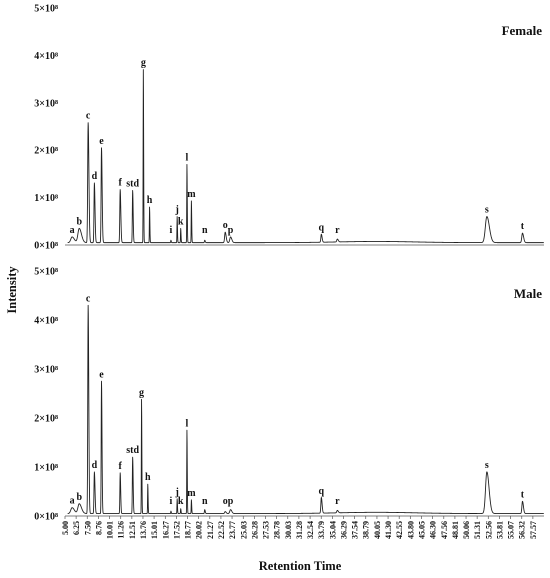 Image resolution: width=550 pixels, height=578 pixels. I want to click on x-tick-label: 7.50, so click(87, 528).